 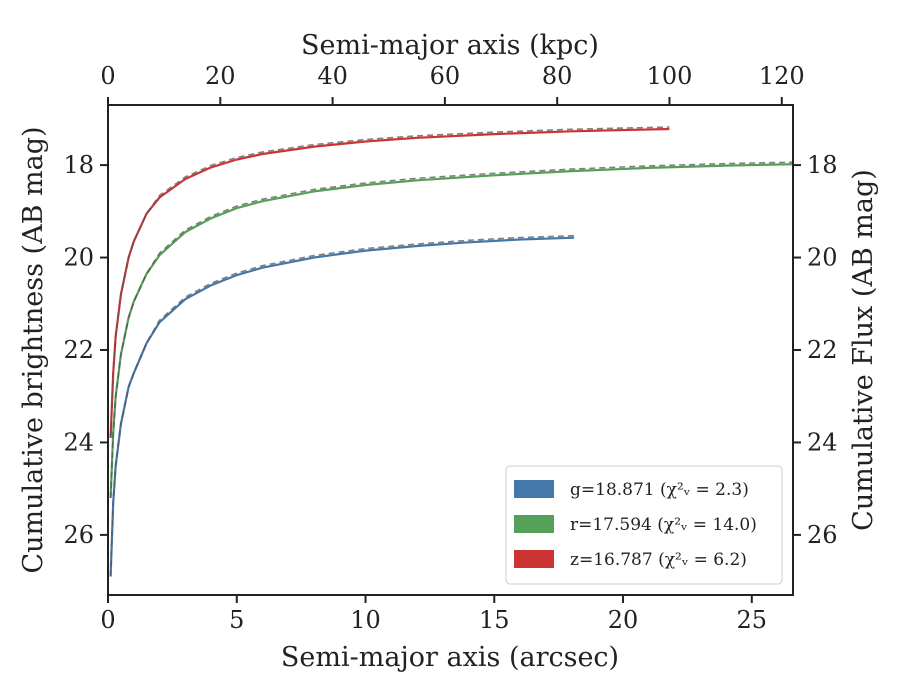 What do you see at coordinates (702, 490) in the screenshot?
I see `legend-chi-label: (χ²ᵥ = 2.3)` at bounding box center [702, 490].